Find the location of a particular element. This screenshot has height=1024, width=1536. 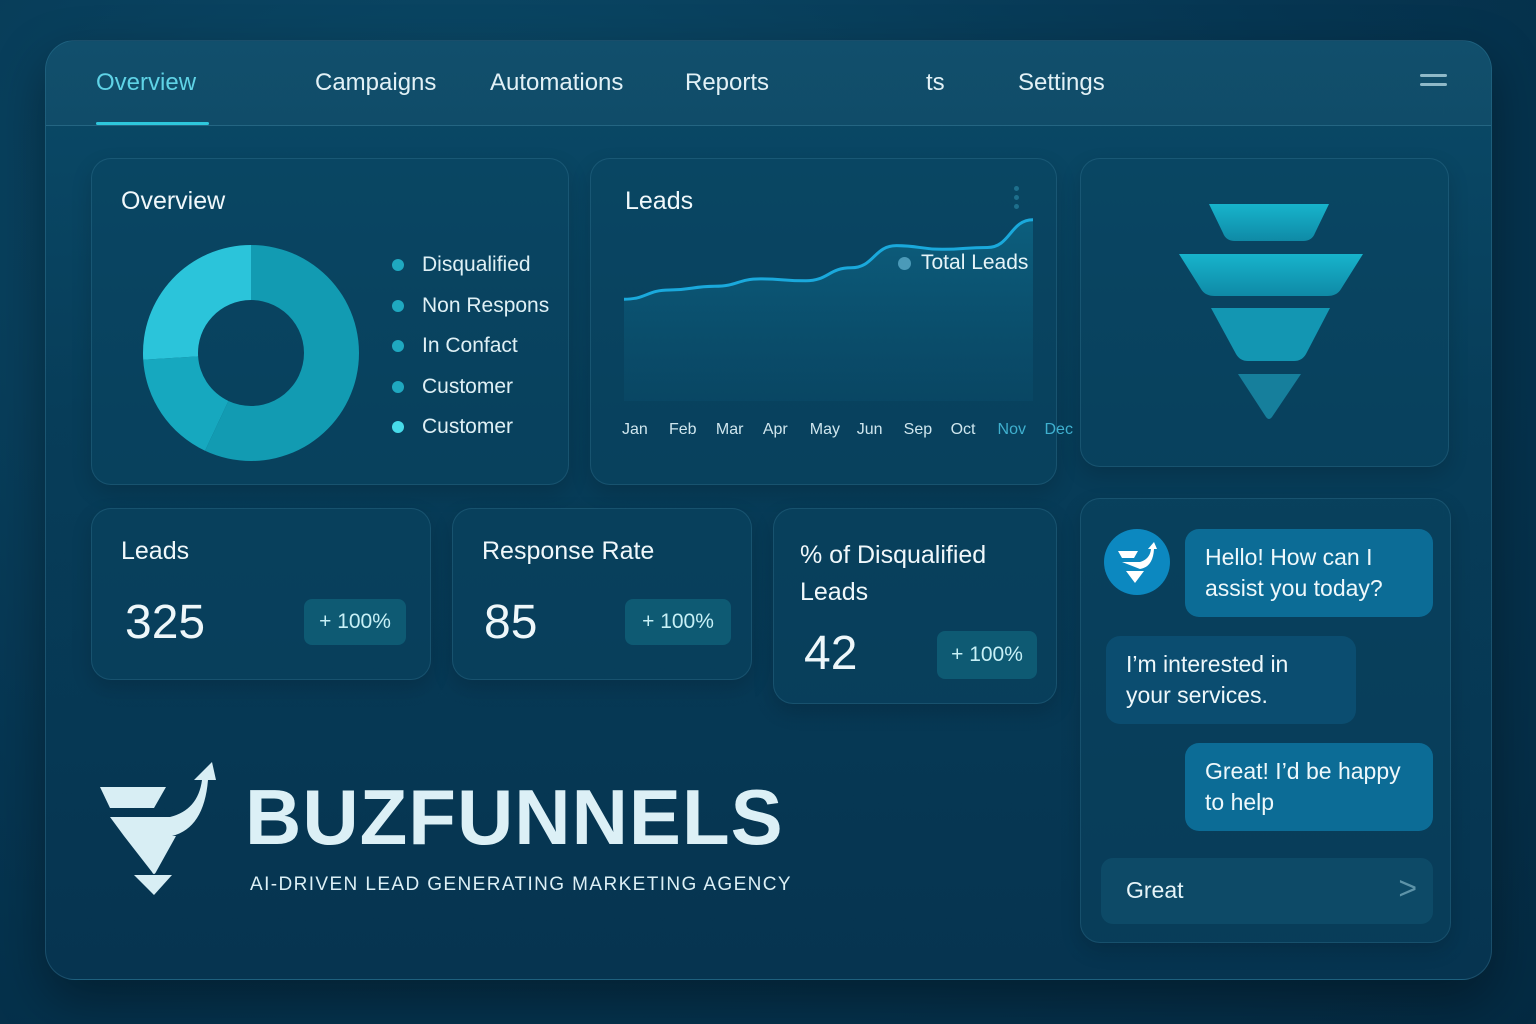

legend-label: Disqualified is located at coordinates (476, 265).